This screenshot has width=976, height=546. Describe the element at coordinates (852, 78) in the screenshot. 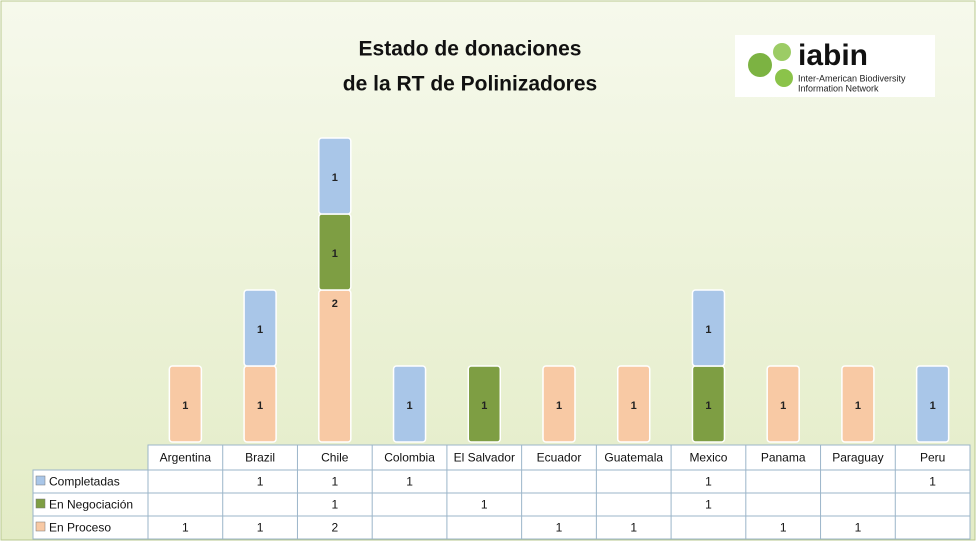

I see `logo-subtitle: Inter-American Biodiversity` at that location.